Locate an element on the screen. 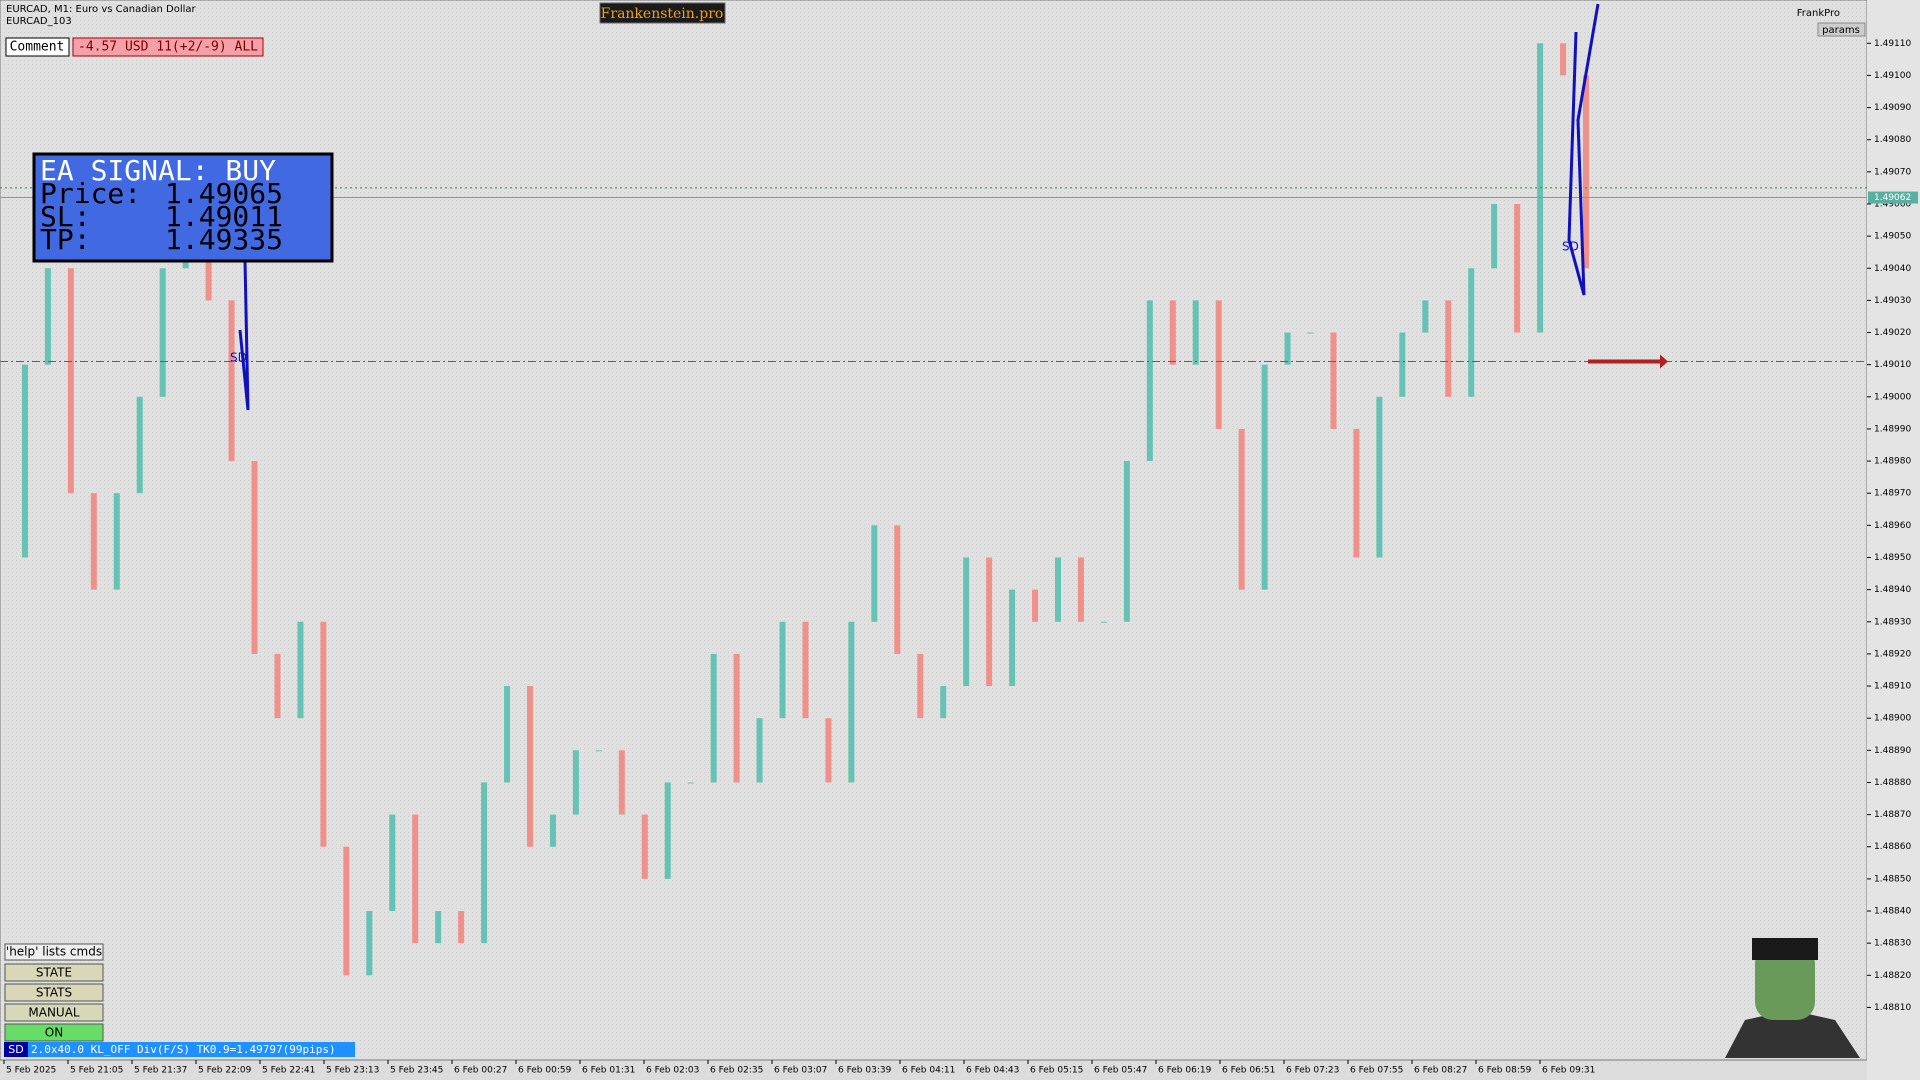 Image resolution: width=1920 pixels, height=1080 pixels. x-tick-label: 5 Feb 22:09 is located at coordinates (225, 1071).